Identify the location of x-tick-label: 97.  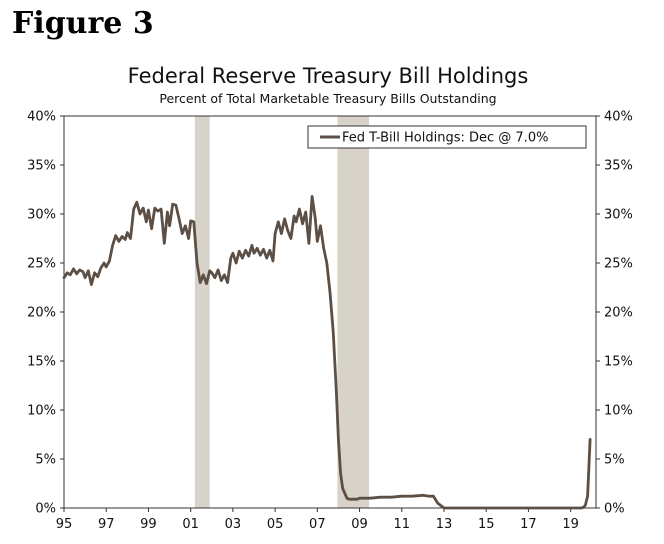
(106, 524).